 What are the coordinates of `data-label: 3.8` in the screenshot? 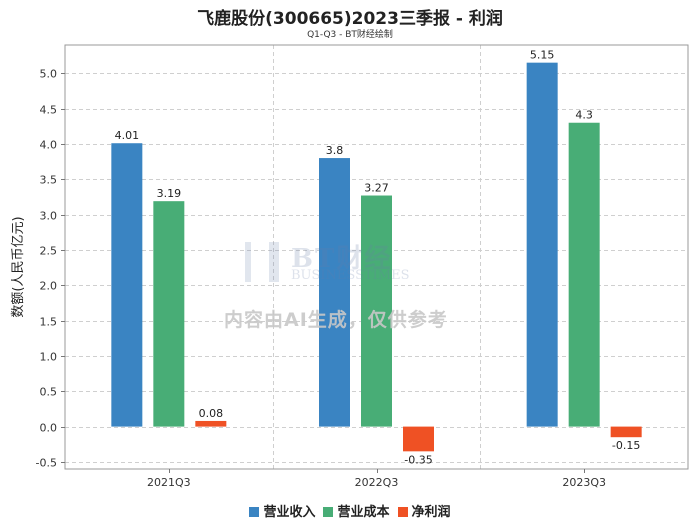 It's located at (335, 150).